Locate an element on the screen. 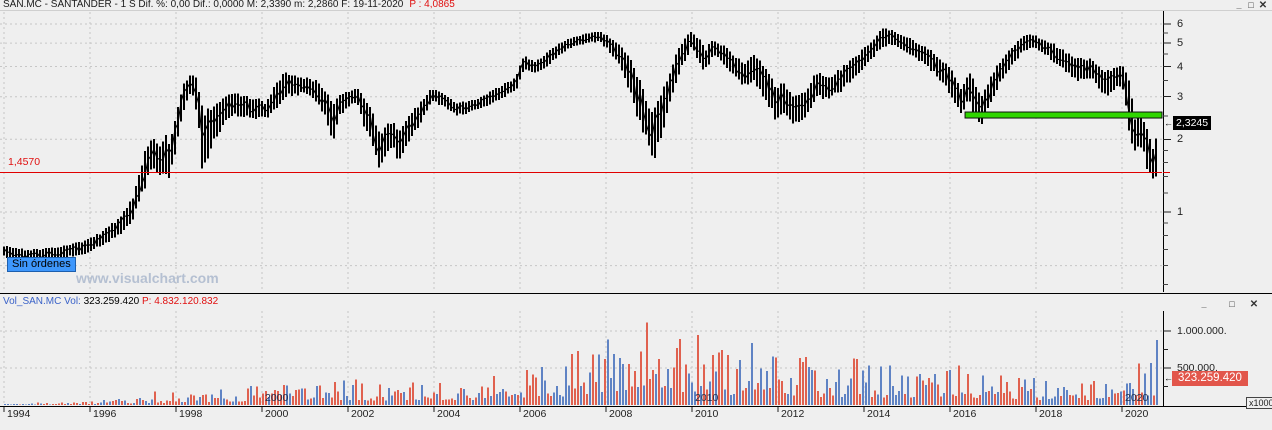  price-axis-label: 5 is located at coordinates (1180, 43).